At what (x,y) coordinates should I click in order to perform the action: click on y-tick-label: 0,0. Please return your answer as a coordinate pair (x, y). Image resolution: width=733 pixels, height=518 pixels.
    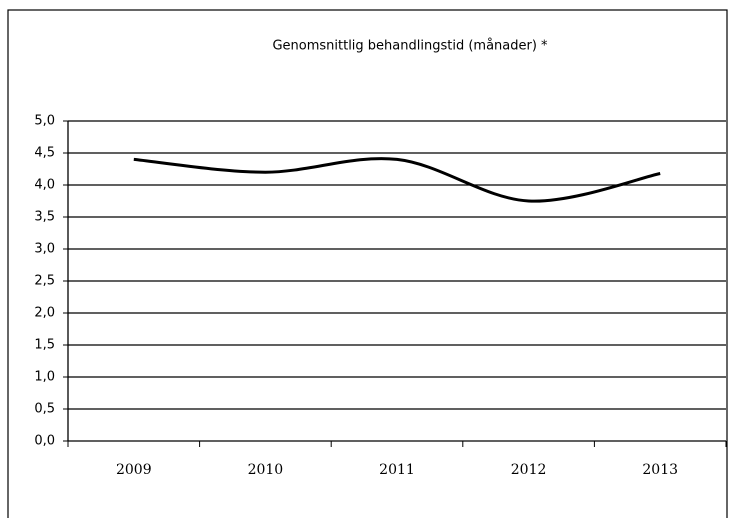
    Looking at the image, I should click on (44, 441).